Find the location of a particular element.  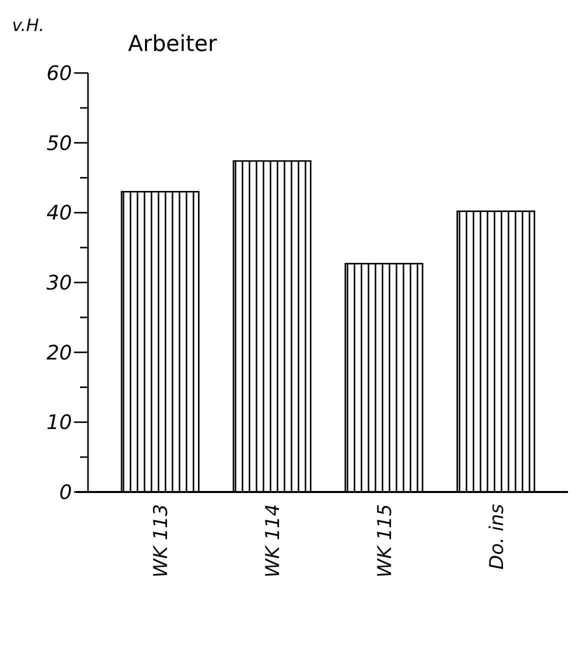

x-tick-label: WK 115 is located at coordinates (385, 541).